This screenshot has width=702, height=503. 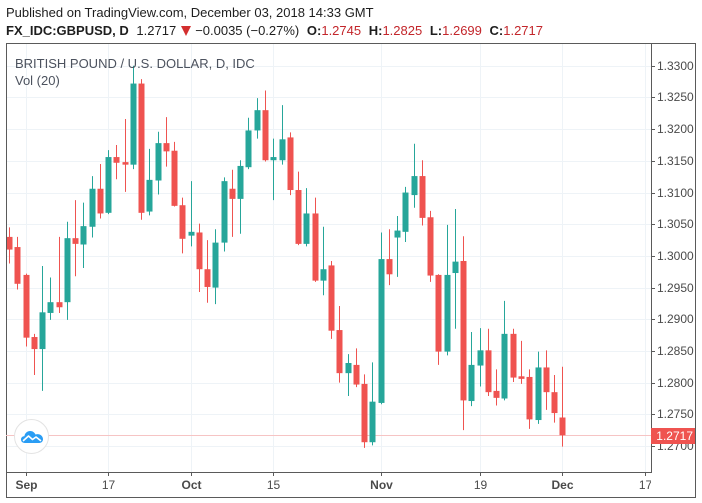 I want to click on time-axis: Sep 17 Oct 15 Nov 19 Dec 17, so click(x=328, y=484).